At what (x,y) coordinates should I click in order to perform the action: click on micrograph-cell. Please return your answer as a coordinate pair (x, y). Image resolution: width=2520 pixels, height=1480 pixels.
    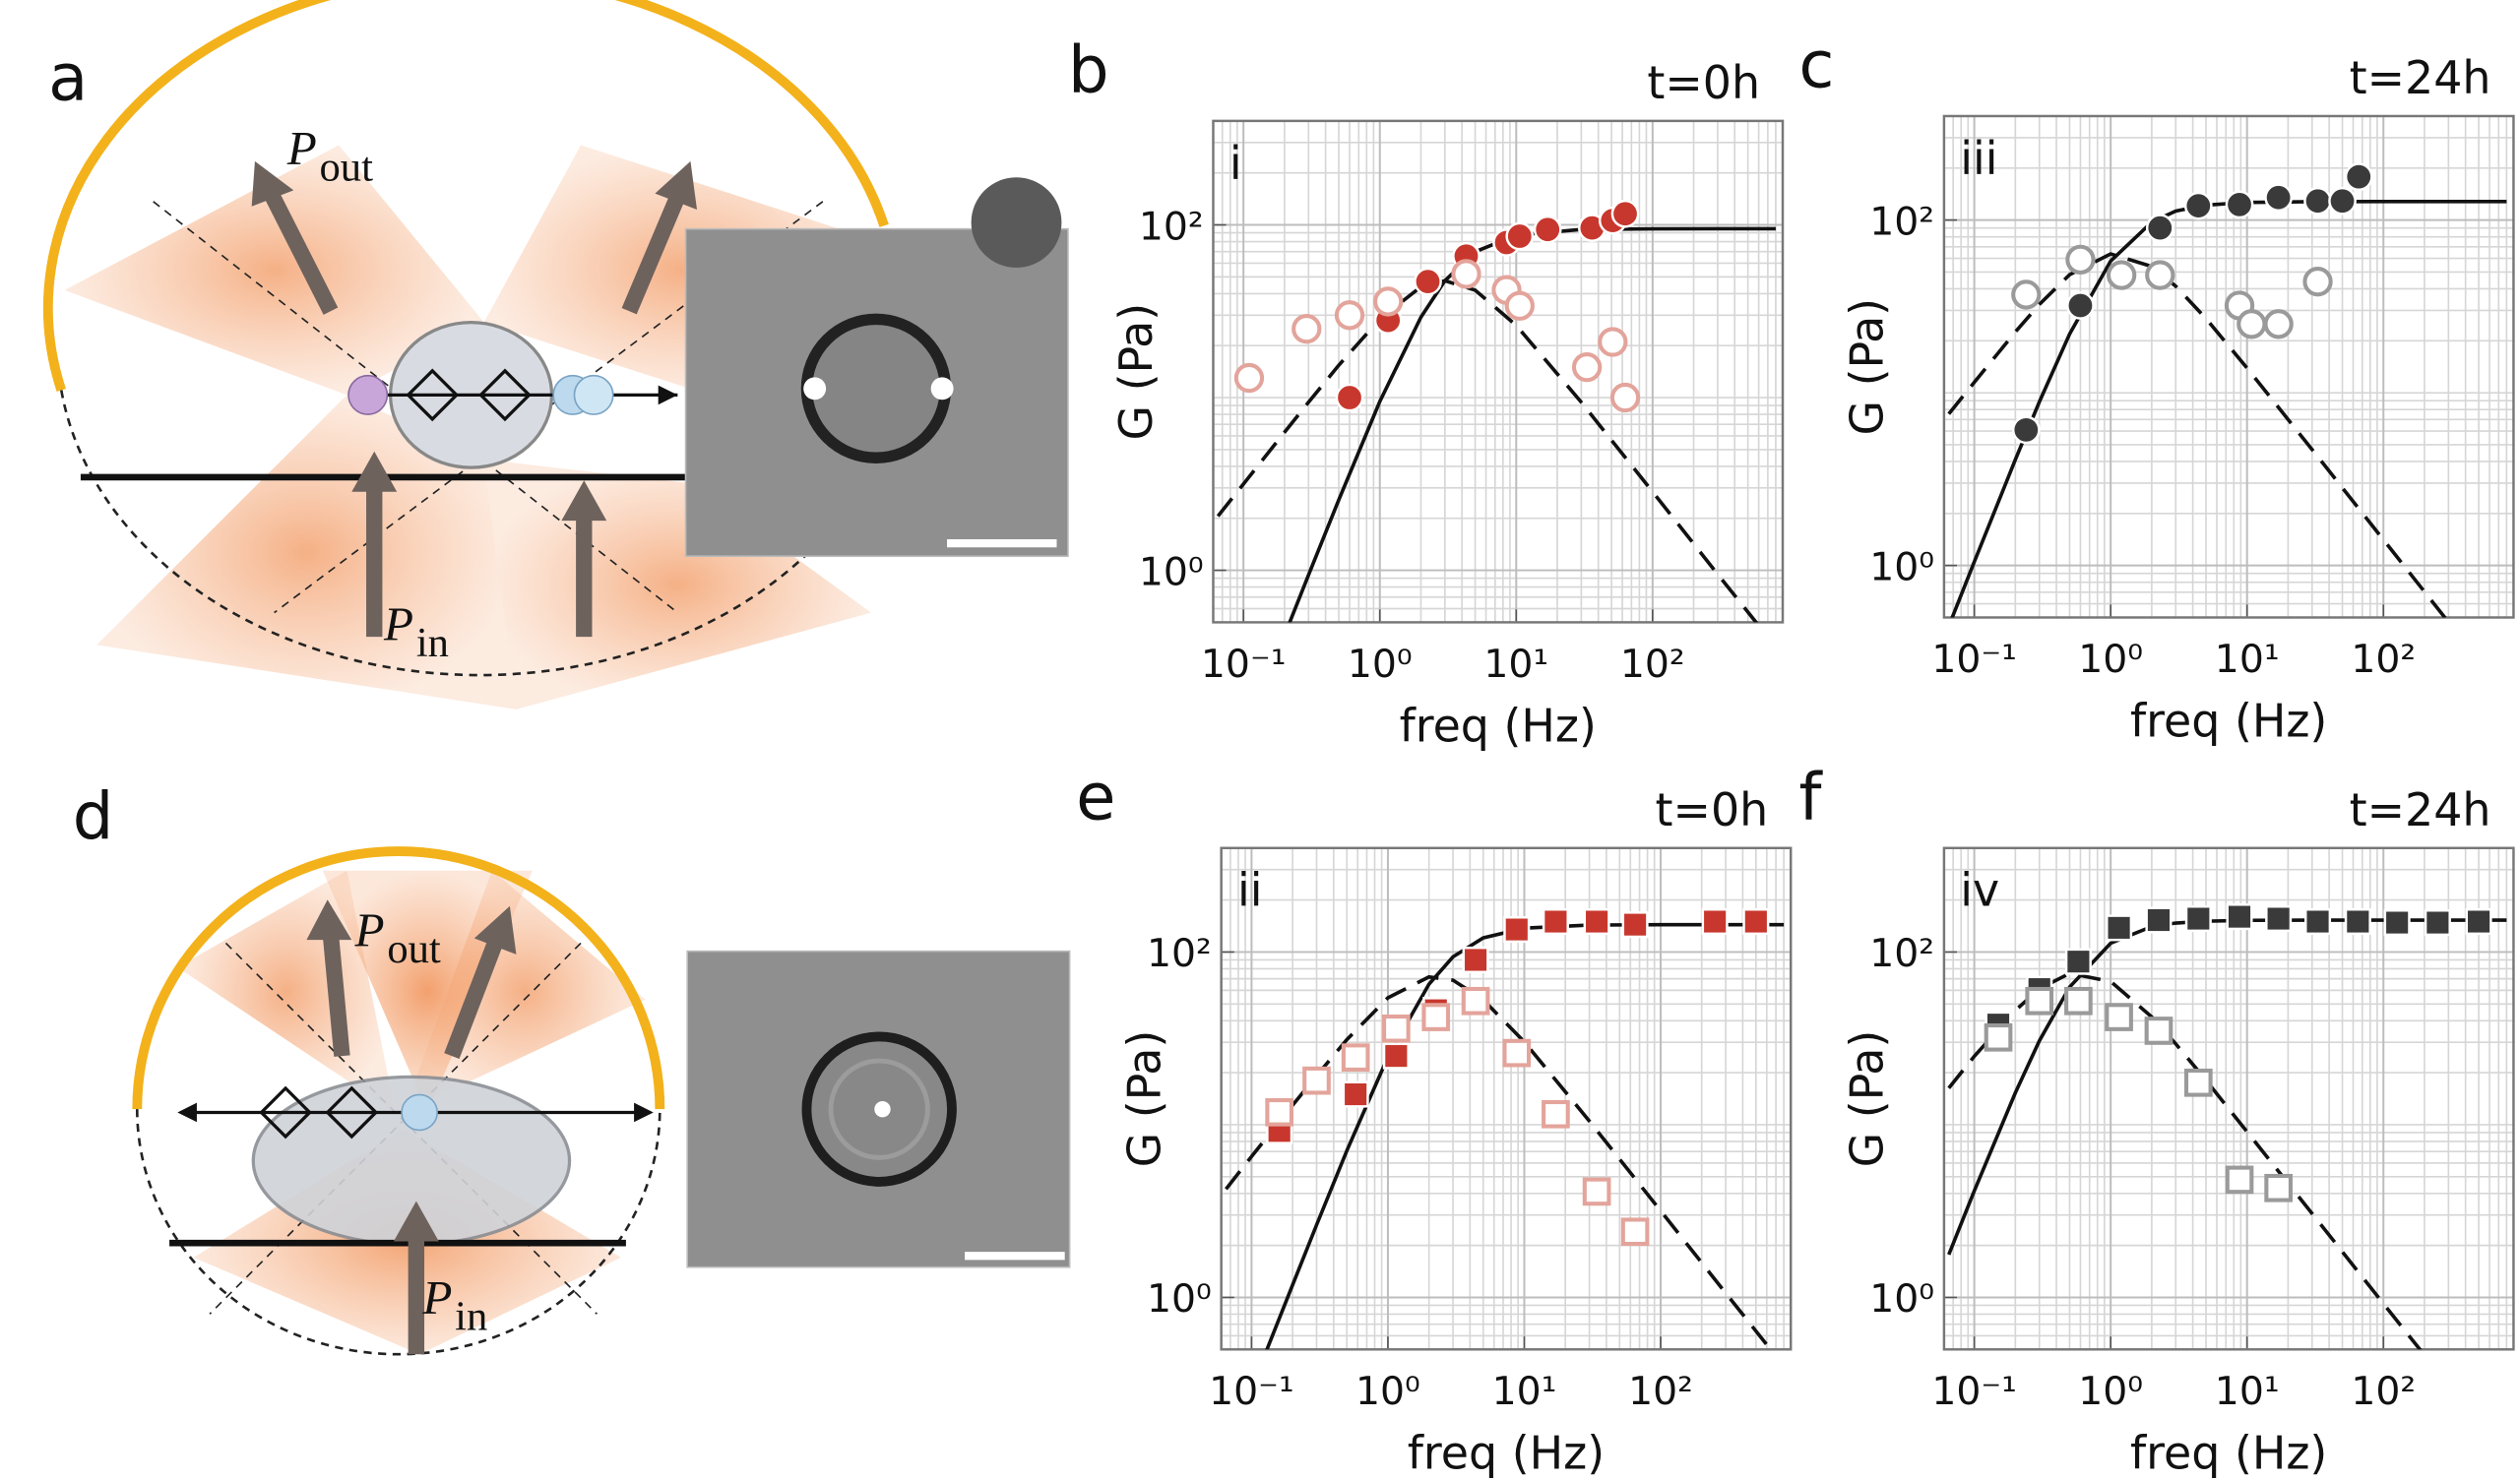
    Looking at the image, I should click on (876, 388).